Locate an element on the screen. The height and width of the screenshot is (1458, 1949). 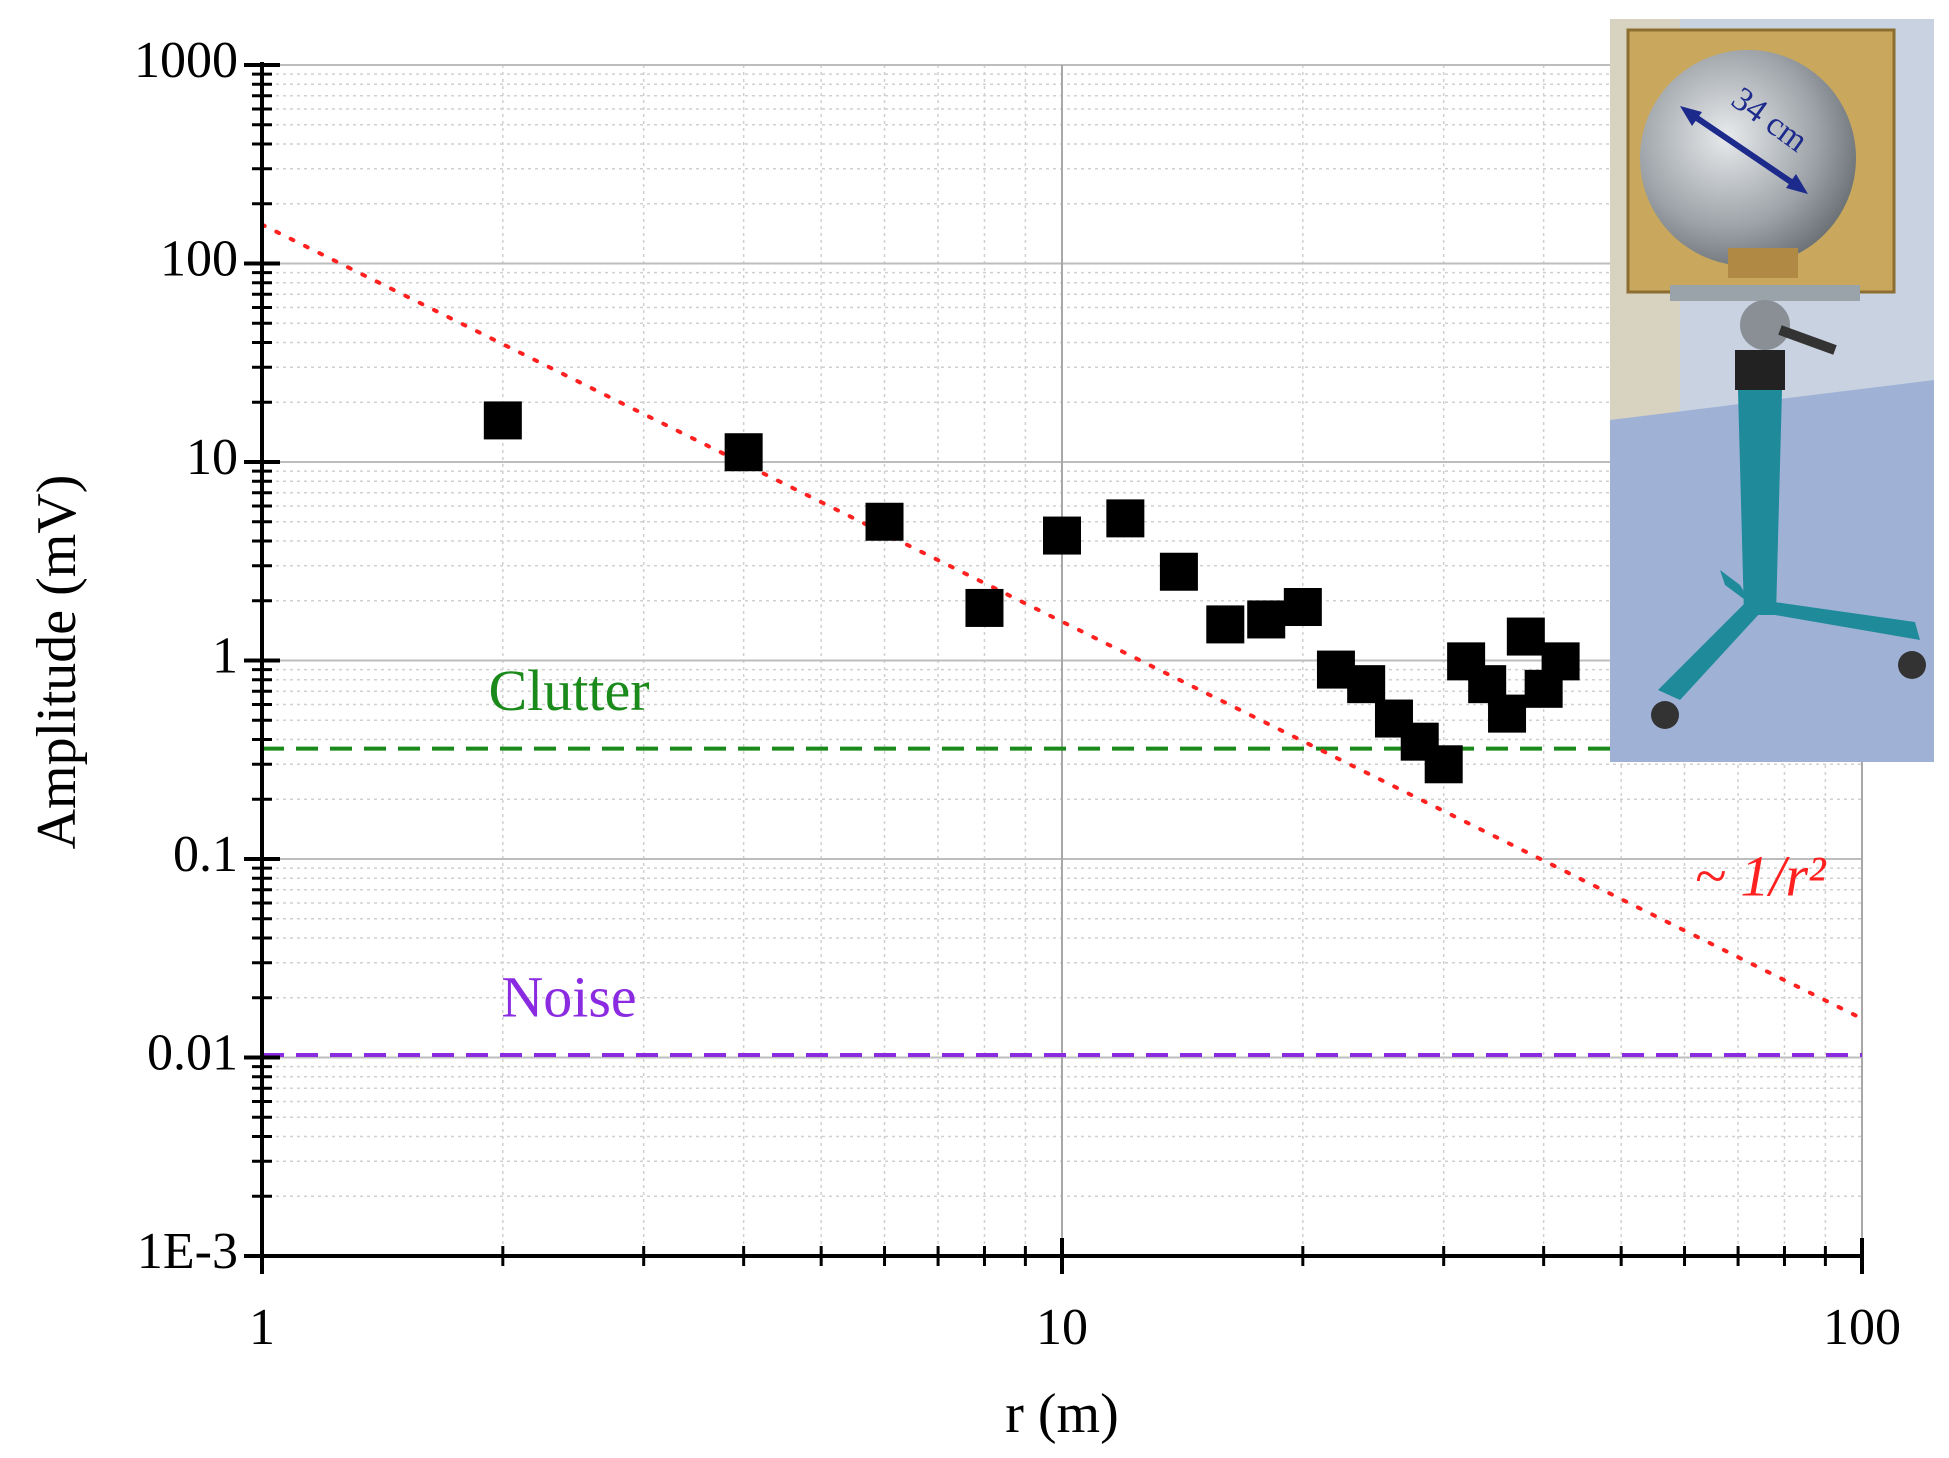
y-tick-label: 100 is located at coordinates (199, 258).